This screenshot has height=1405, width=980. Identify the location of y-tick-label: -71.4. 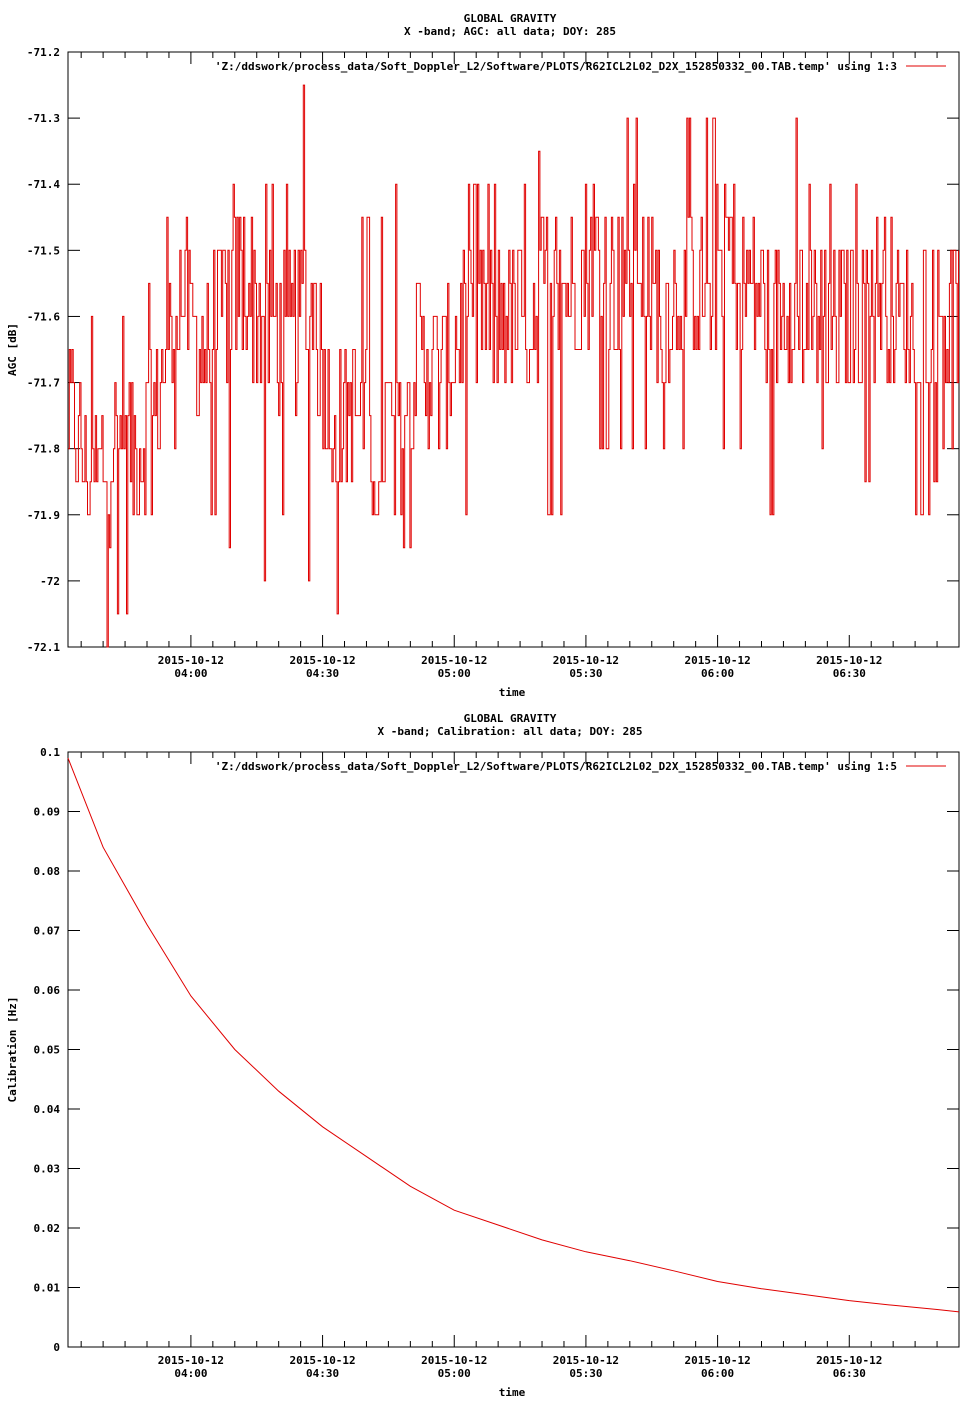
(43, 184).